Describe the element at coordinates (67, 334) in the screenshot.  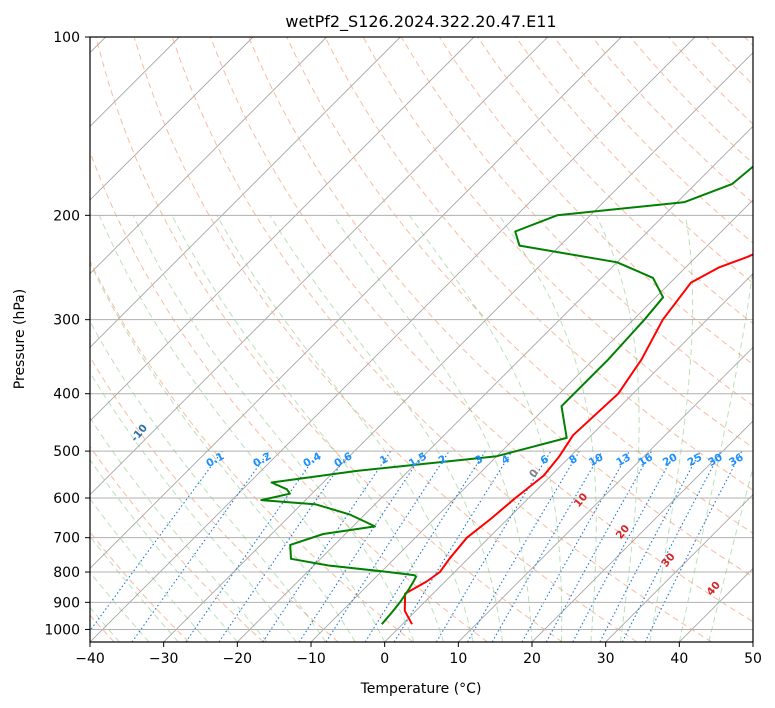
I see `y-axis-ticks: 100 200 300 400 500 600 700 800 900 1000` at that location.